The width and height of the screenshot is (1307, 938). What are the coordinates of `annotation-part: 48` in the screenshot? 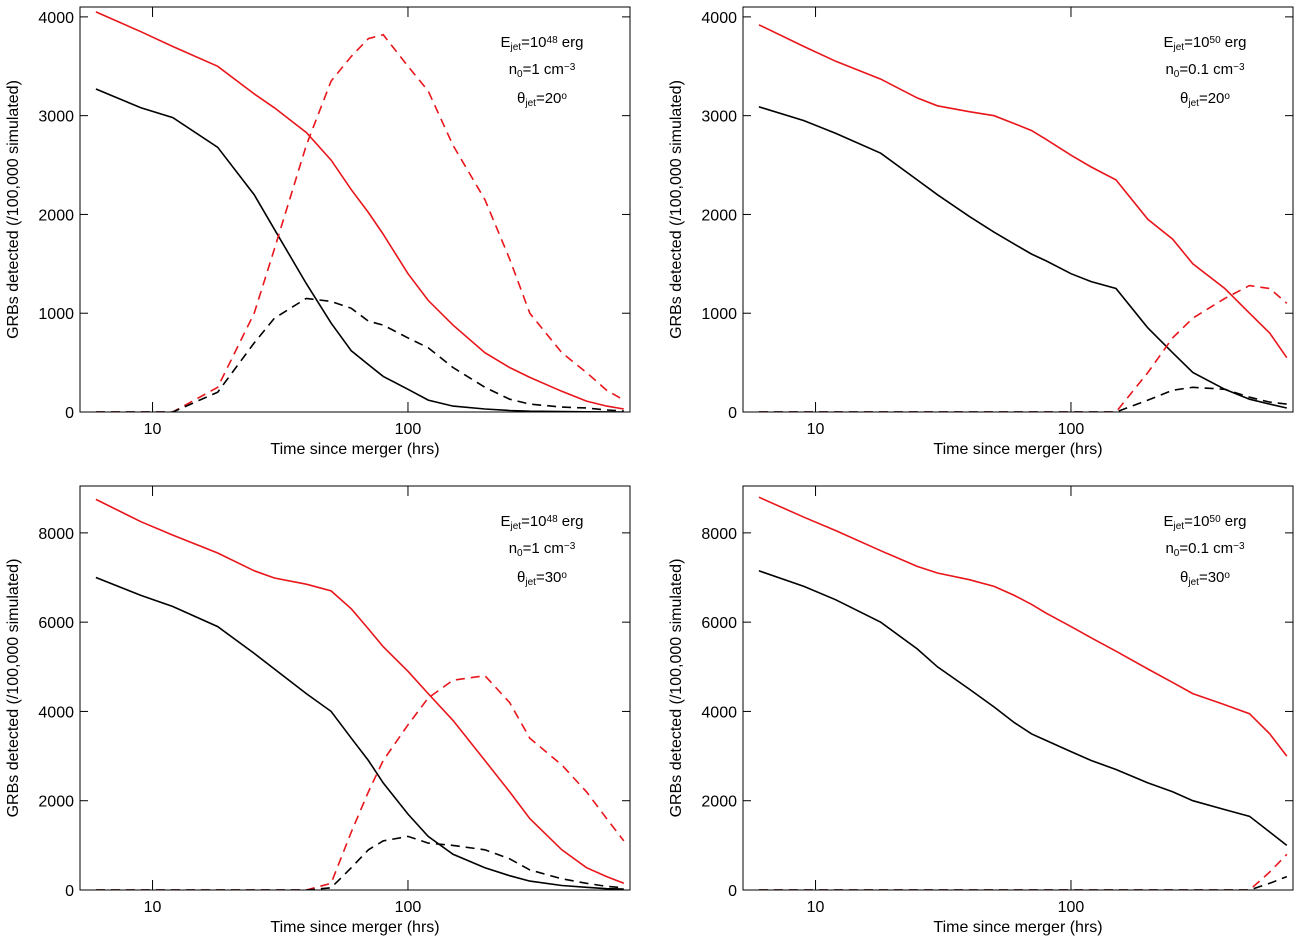 It's located at (553, 40).